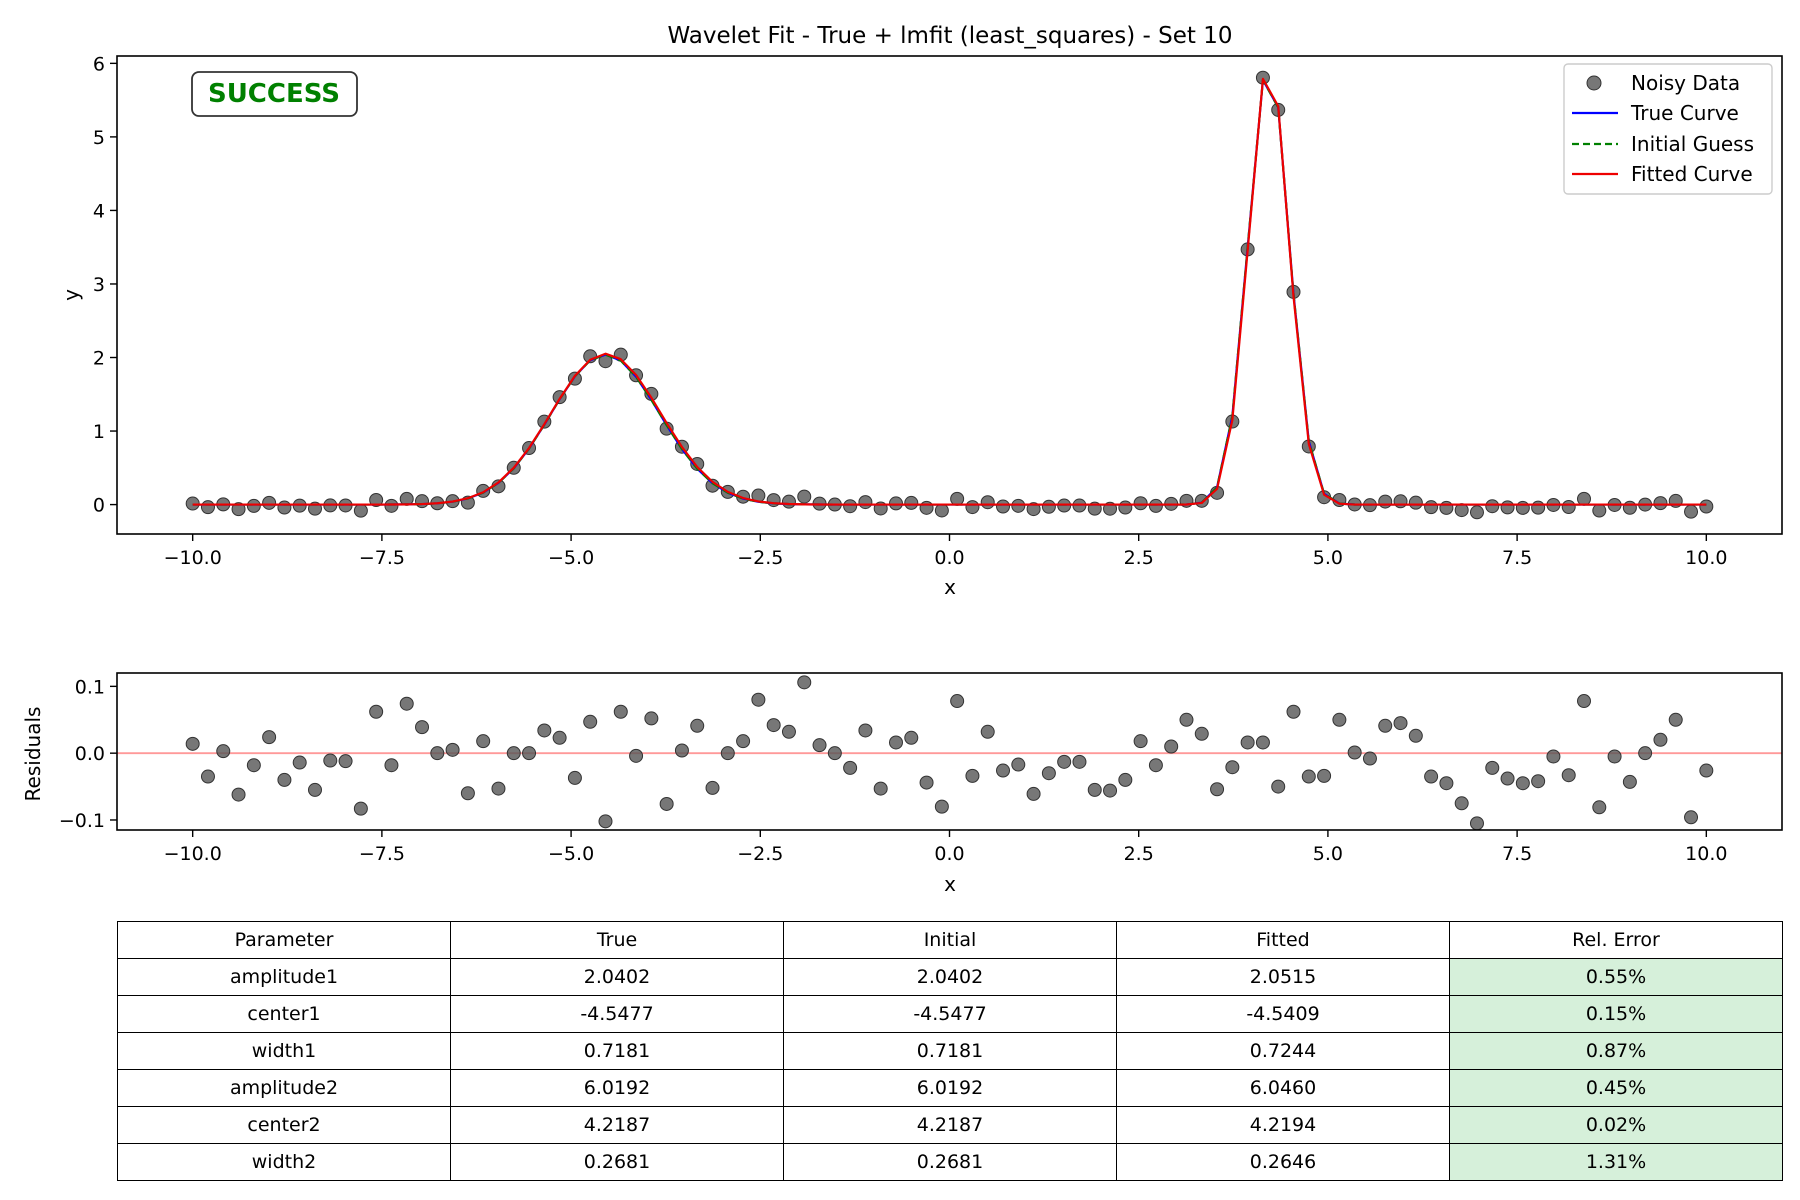 This screenshot has height=1200, width=1800. I want to click on table-cell: center2, so click(284, 1125).